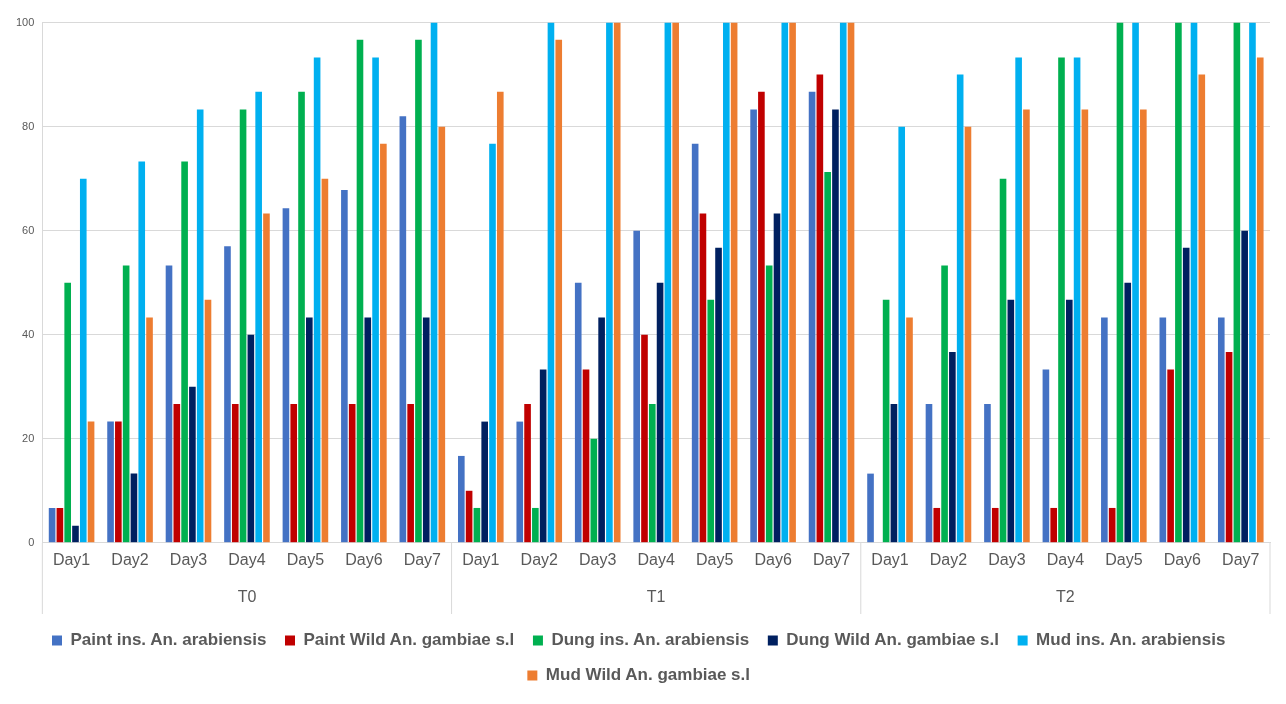  What do you see at coordinates (650, 640) in the screenshot?
I see `legend-label: Dung ins. An. arabiensis` at bounding box center [650, 640].